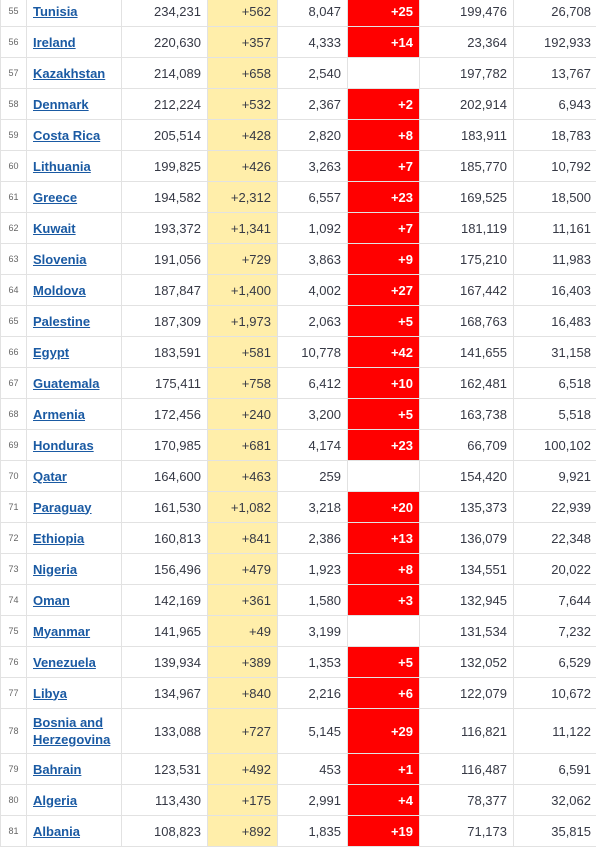 The image size is (596, 855). I want to click on total-cases-cell: 199,825, so click(164, 166).